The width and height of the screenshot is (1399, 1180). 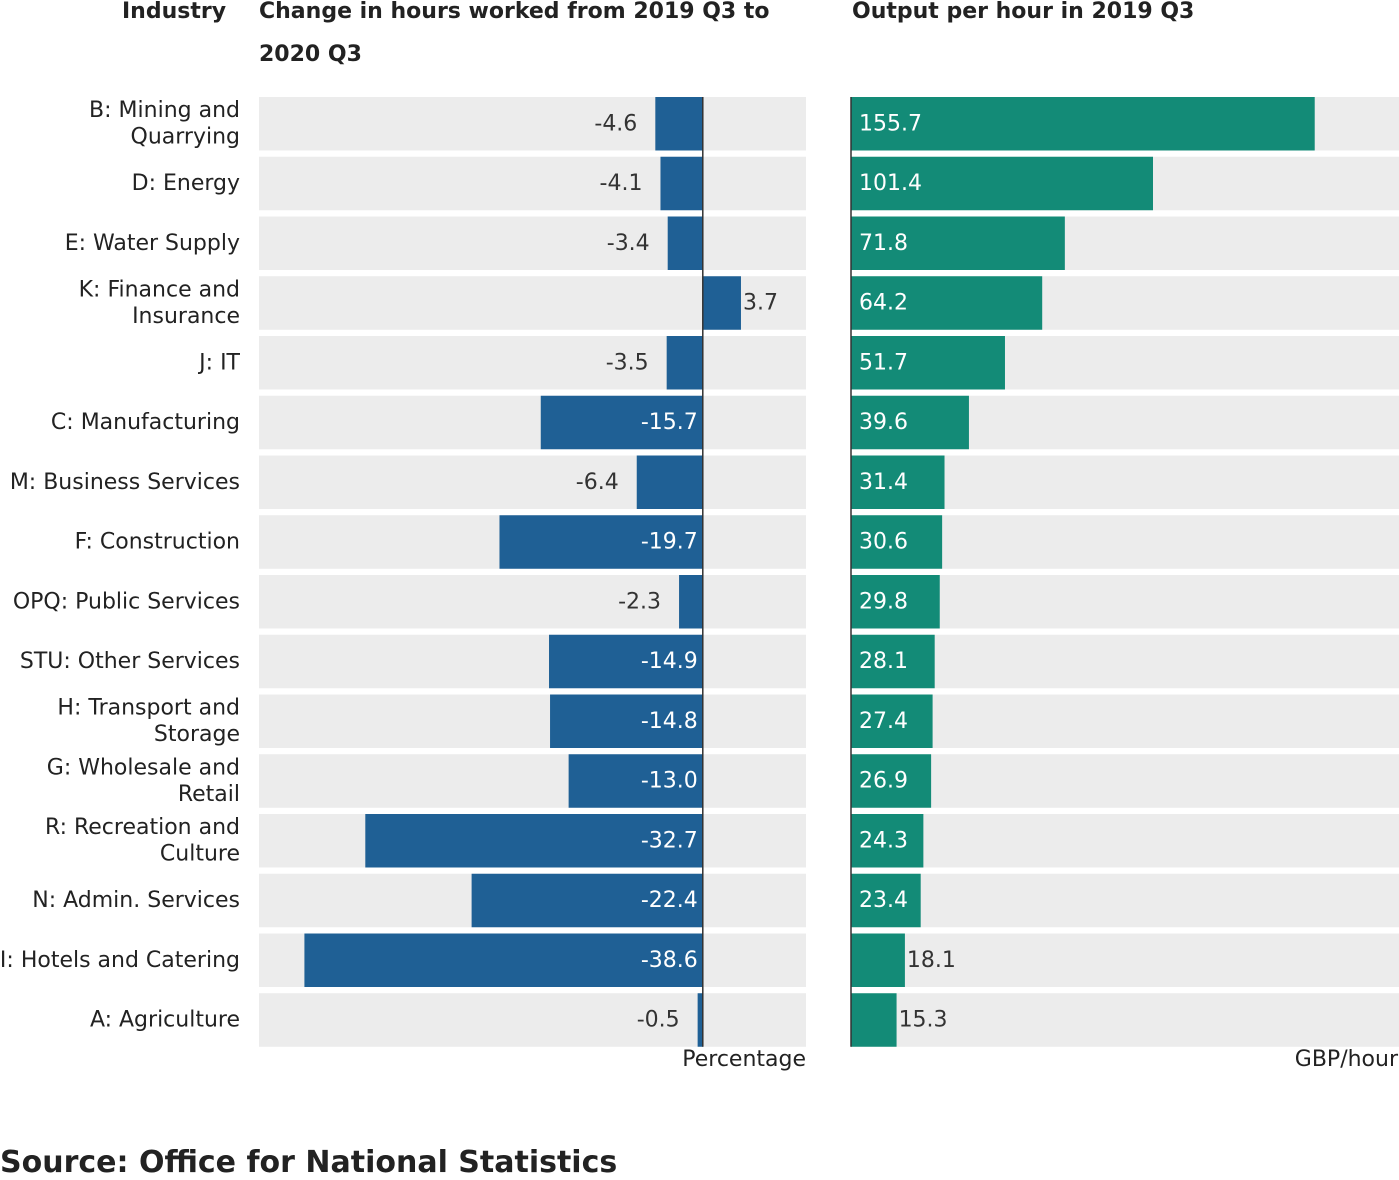 I want to click on category-label: Culture, so click(x=200, y=854).